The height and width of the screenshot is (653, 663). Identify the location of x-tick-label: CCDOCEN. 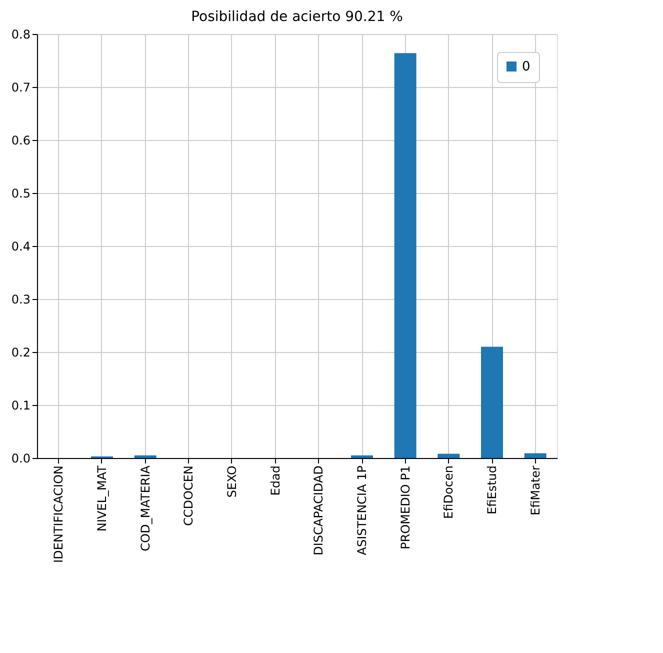
(189, 496).